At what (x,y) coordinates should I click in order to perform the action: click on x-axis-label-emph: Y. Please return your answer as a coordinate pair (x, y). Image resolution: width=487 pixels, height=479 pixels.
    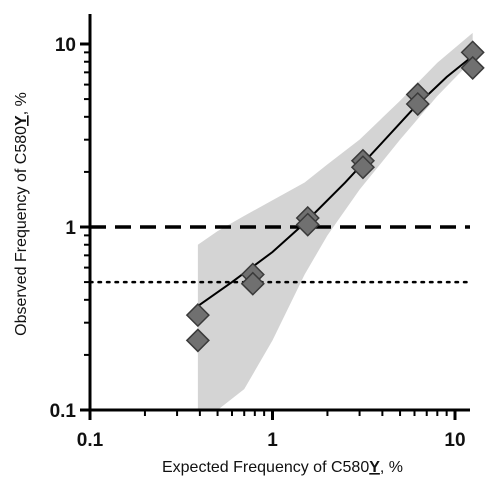
    Looking at the image, I should click on (374, 467).